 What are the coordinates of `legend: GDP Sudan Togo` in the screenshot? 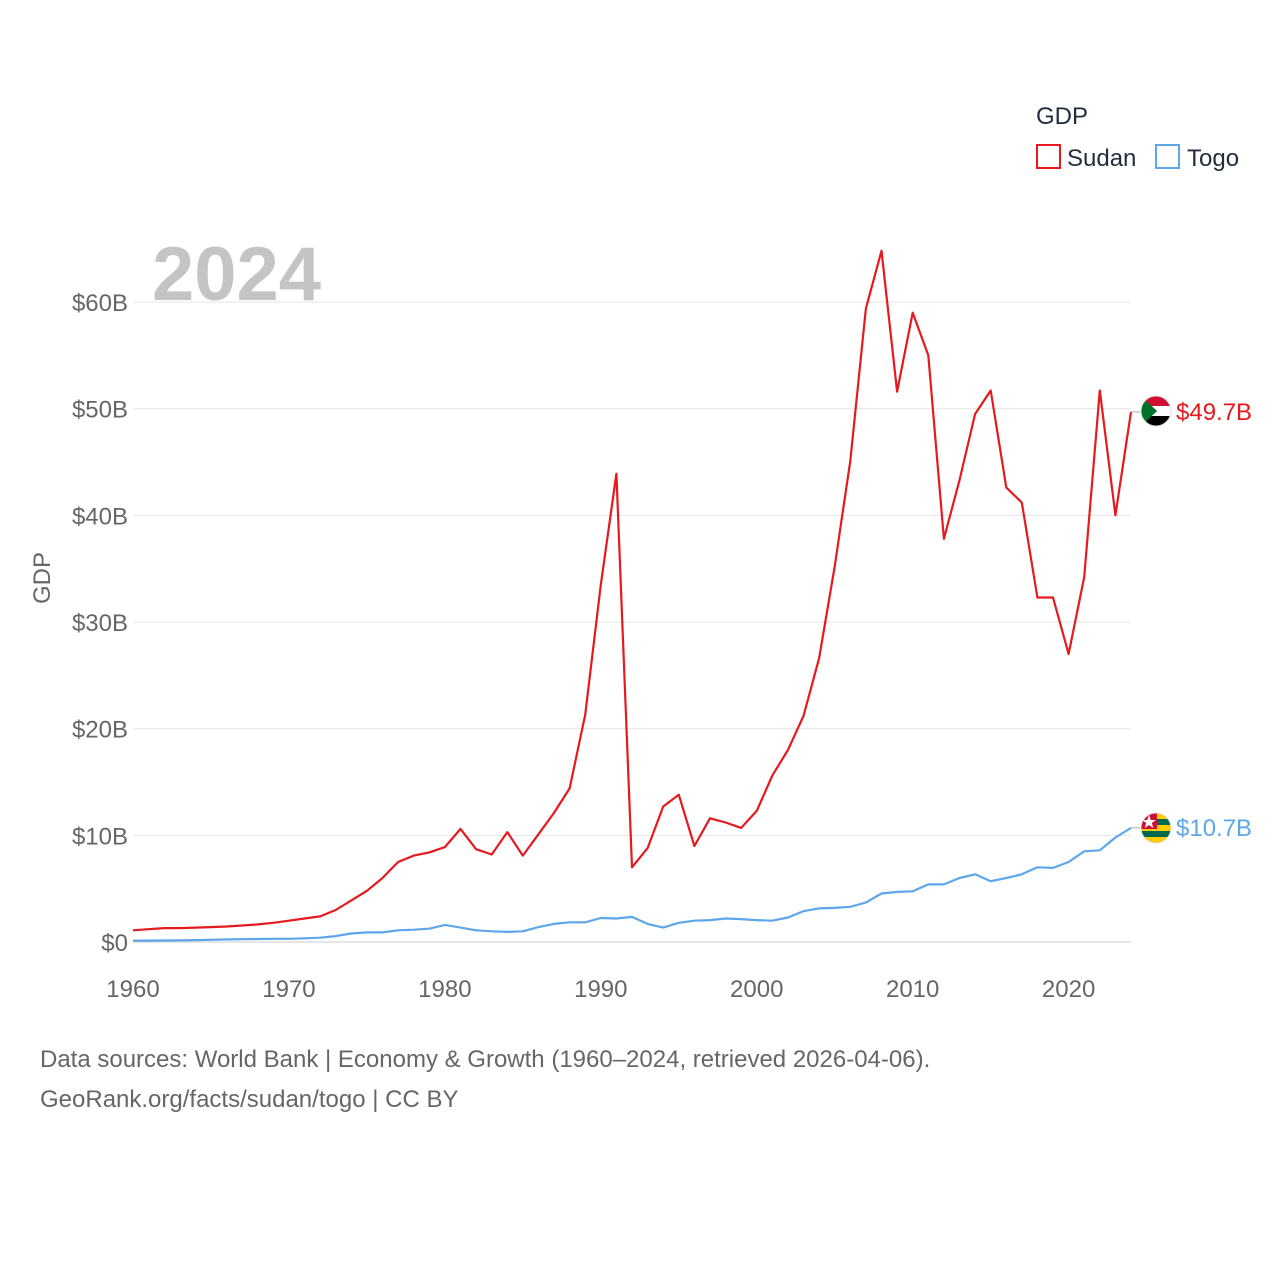 It's located at (1137, 137).